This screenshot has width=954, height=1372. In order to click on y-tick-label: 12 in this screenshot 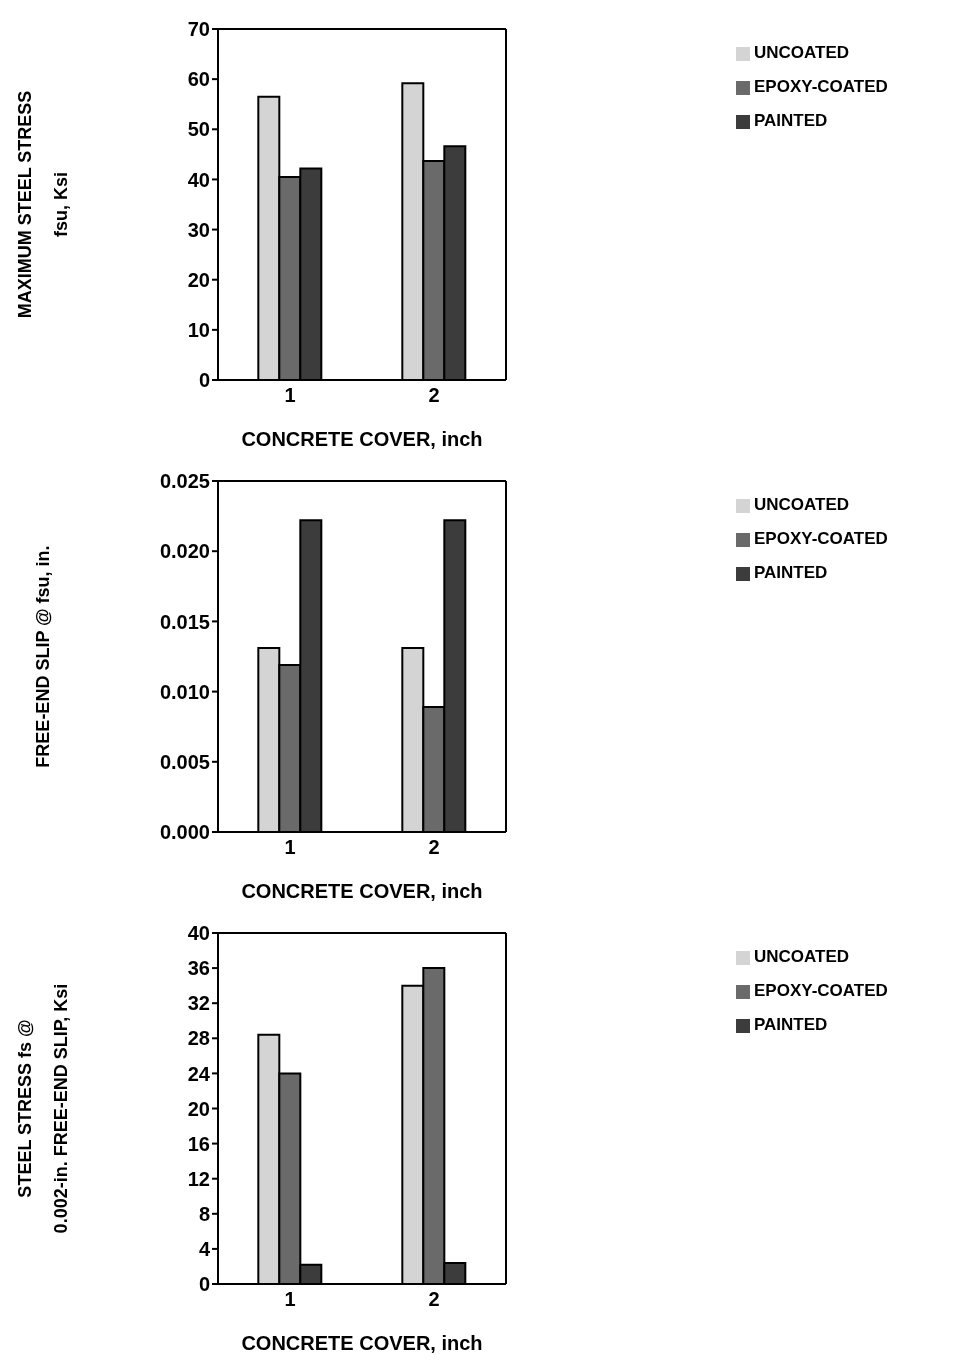, I will do `click(198, 1178)`.